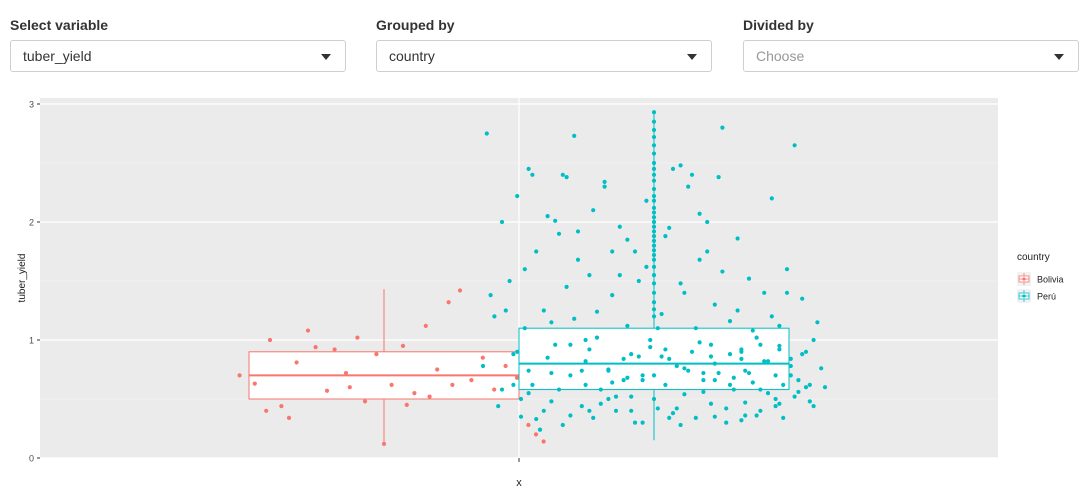 This screenshot has height=500, width=1085. What do you see at coordinates (544, 56) in the screenshot?
I see `grouped-by-dropdown: country` at bounding box center [544, 56].